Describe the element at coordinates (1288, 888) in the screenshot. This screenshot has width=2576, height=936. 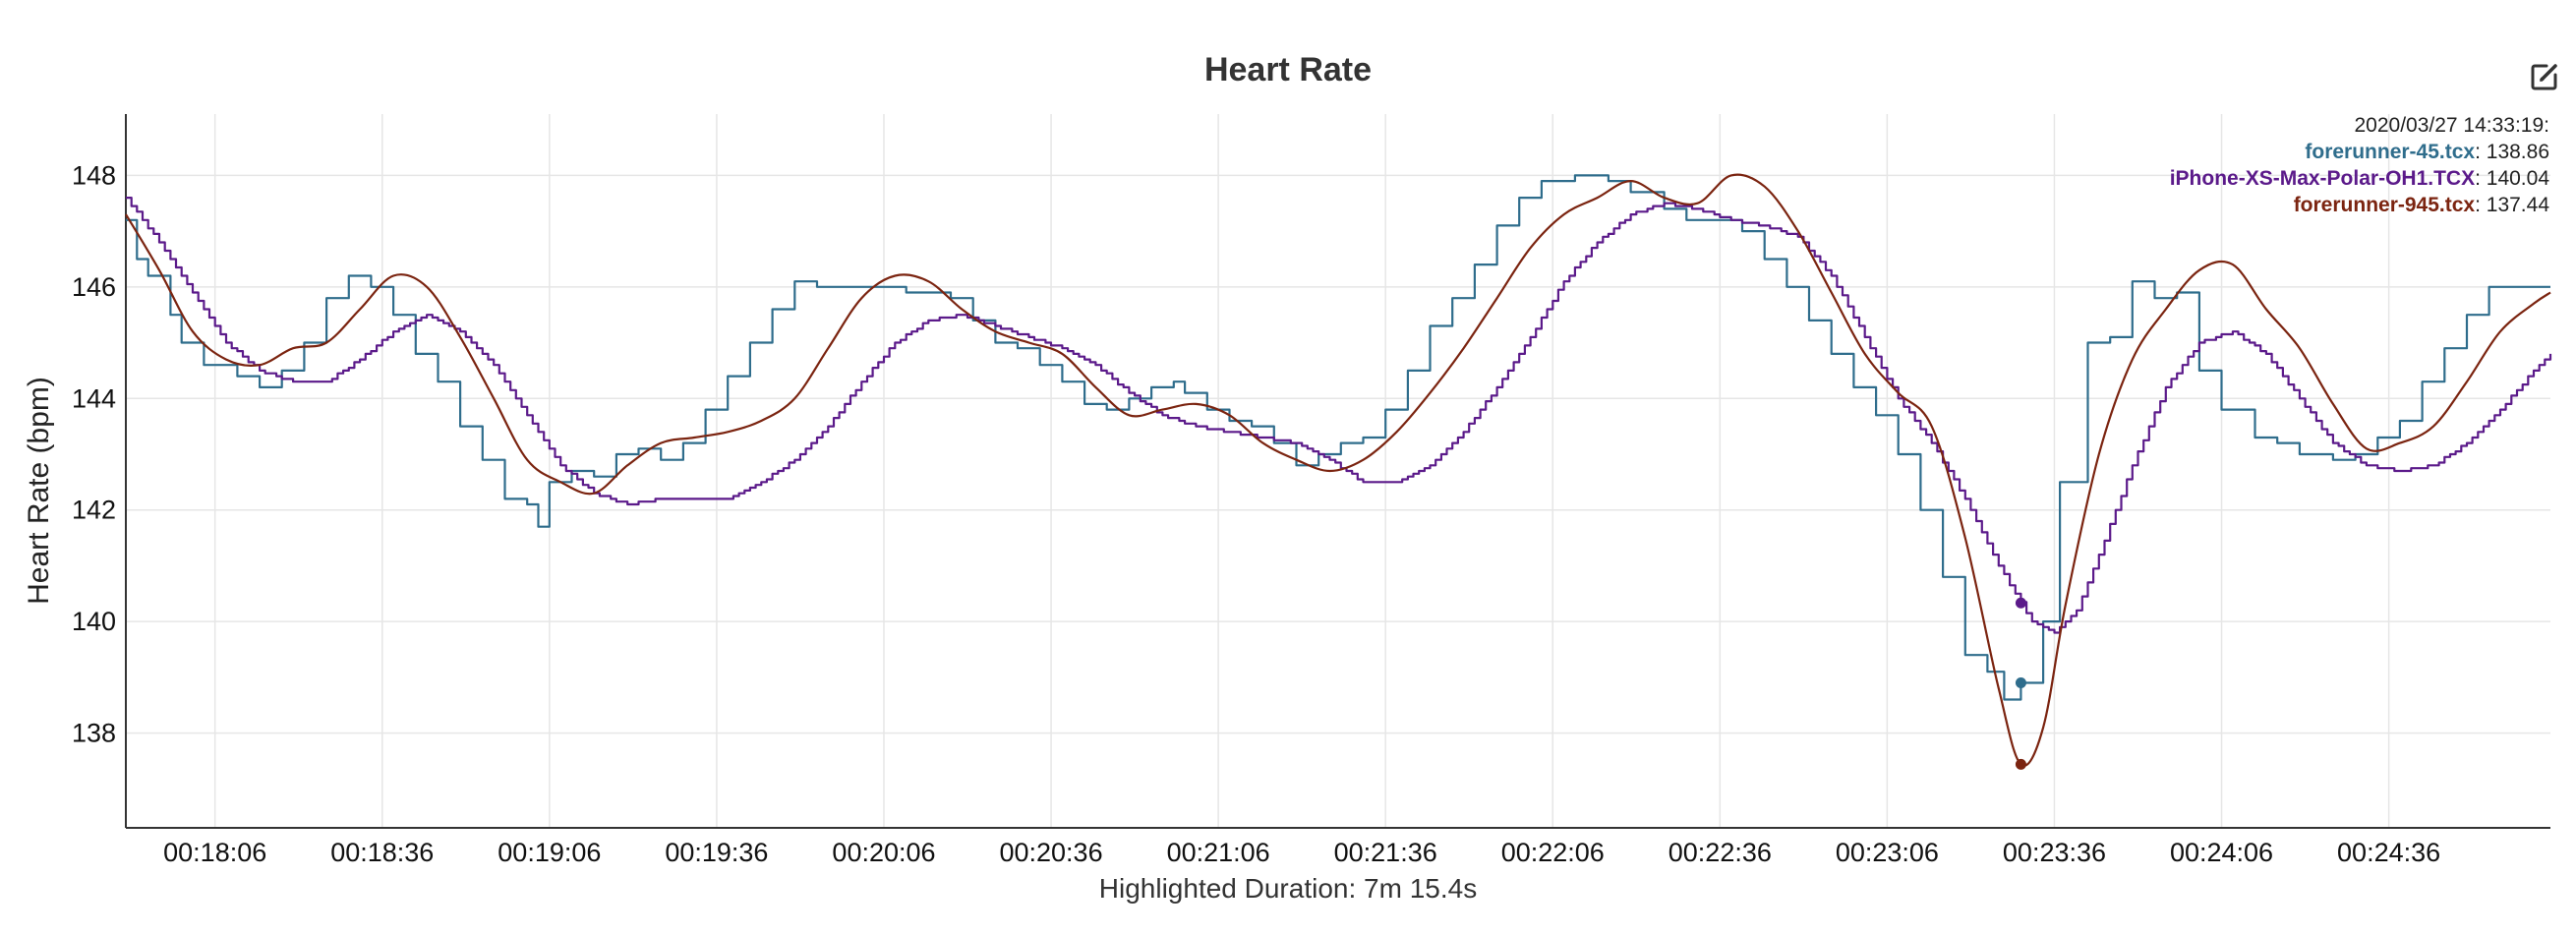
I see `x-axis-label: Highlighted Duration: 7m 15.4s` at that location.